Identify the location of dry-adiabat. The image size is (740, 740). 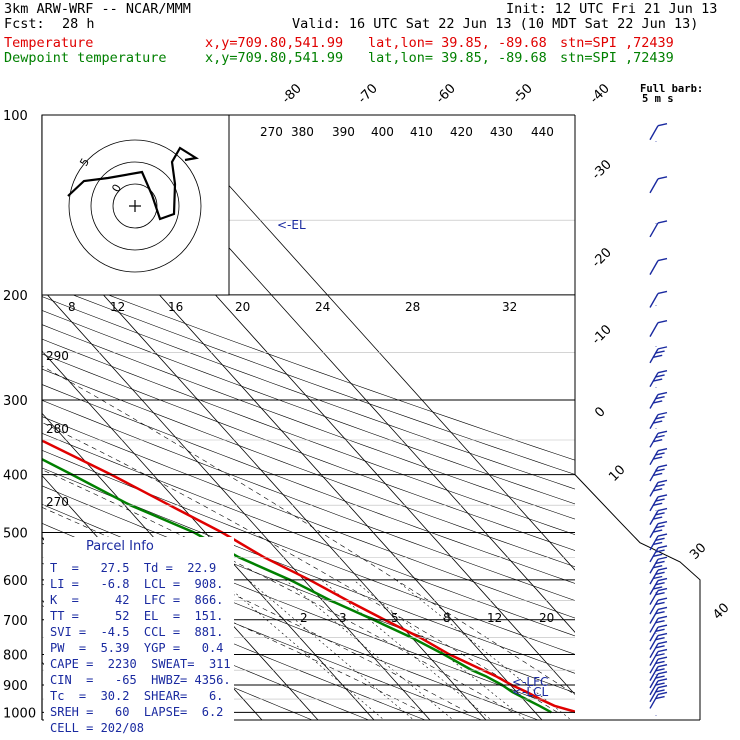
(206, 651).